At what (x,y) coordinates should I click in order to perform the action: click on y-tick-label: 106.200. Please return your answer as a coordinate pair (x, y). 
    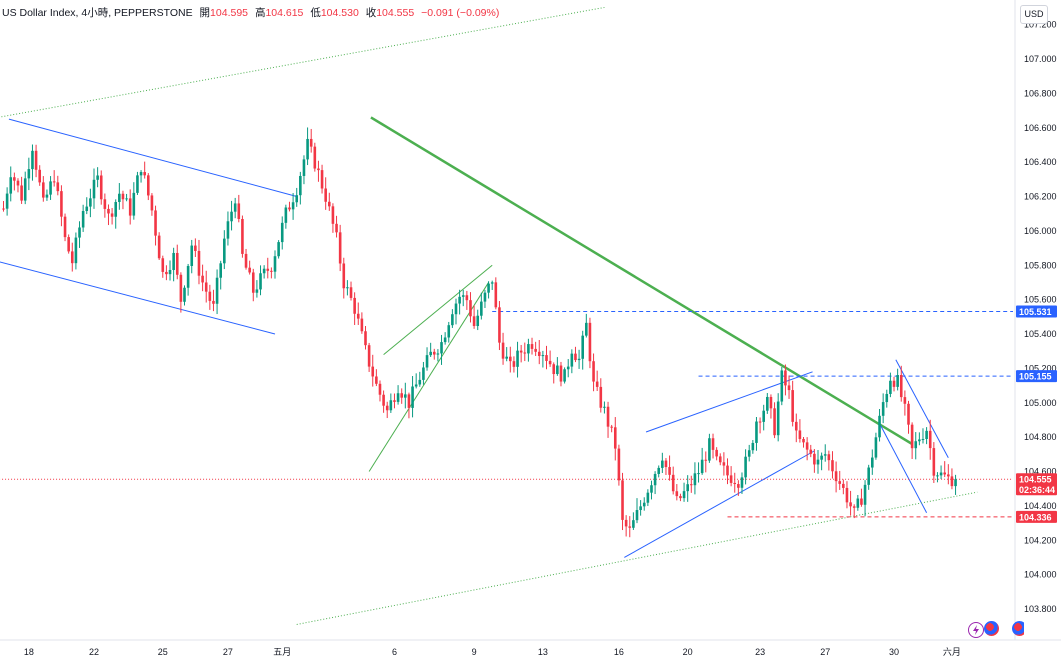
    Looking at the image, I should click on (1040, 197).